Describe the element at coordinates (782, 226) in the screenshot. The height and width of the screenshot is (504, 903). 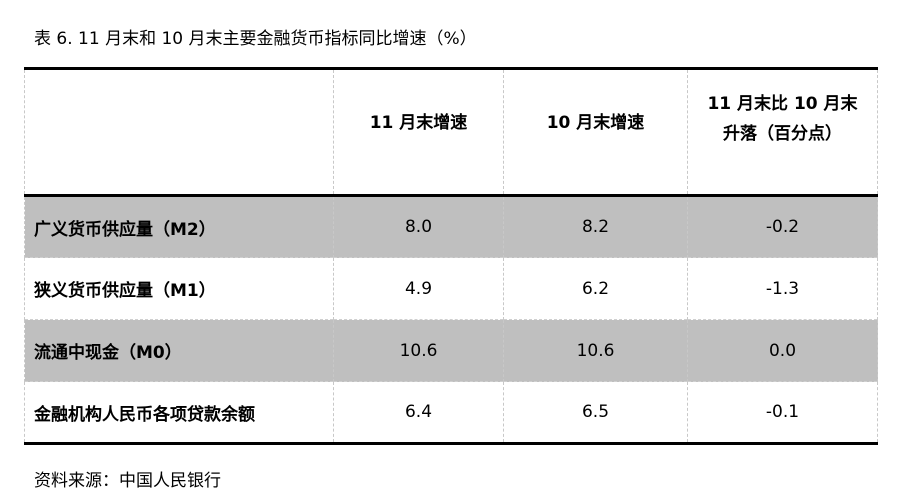
I see `cell-change: -0.2` at that location.